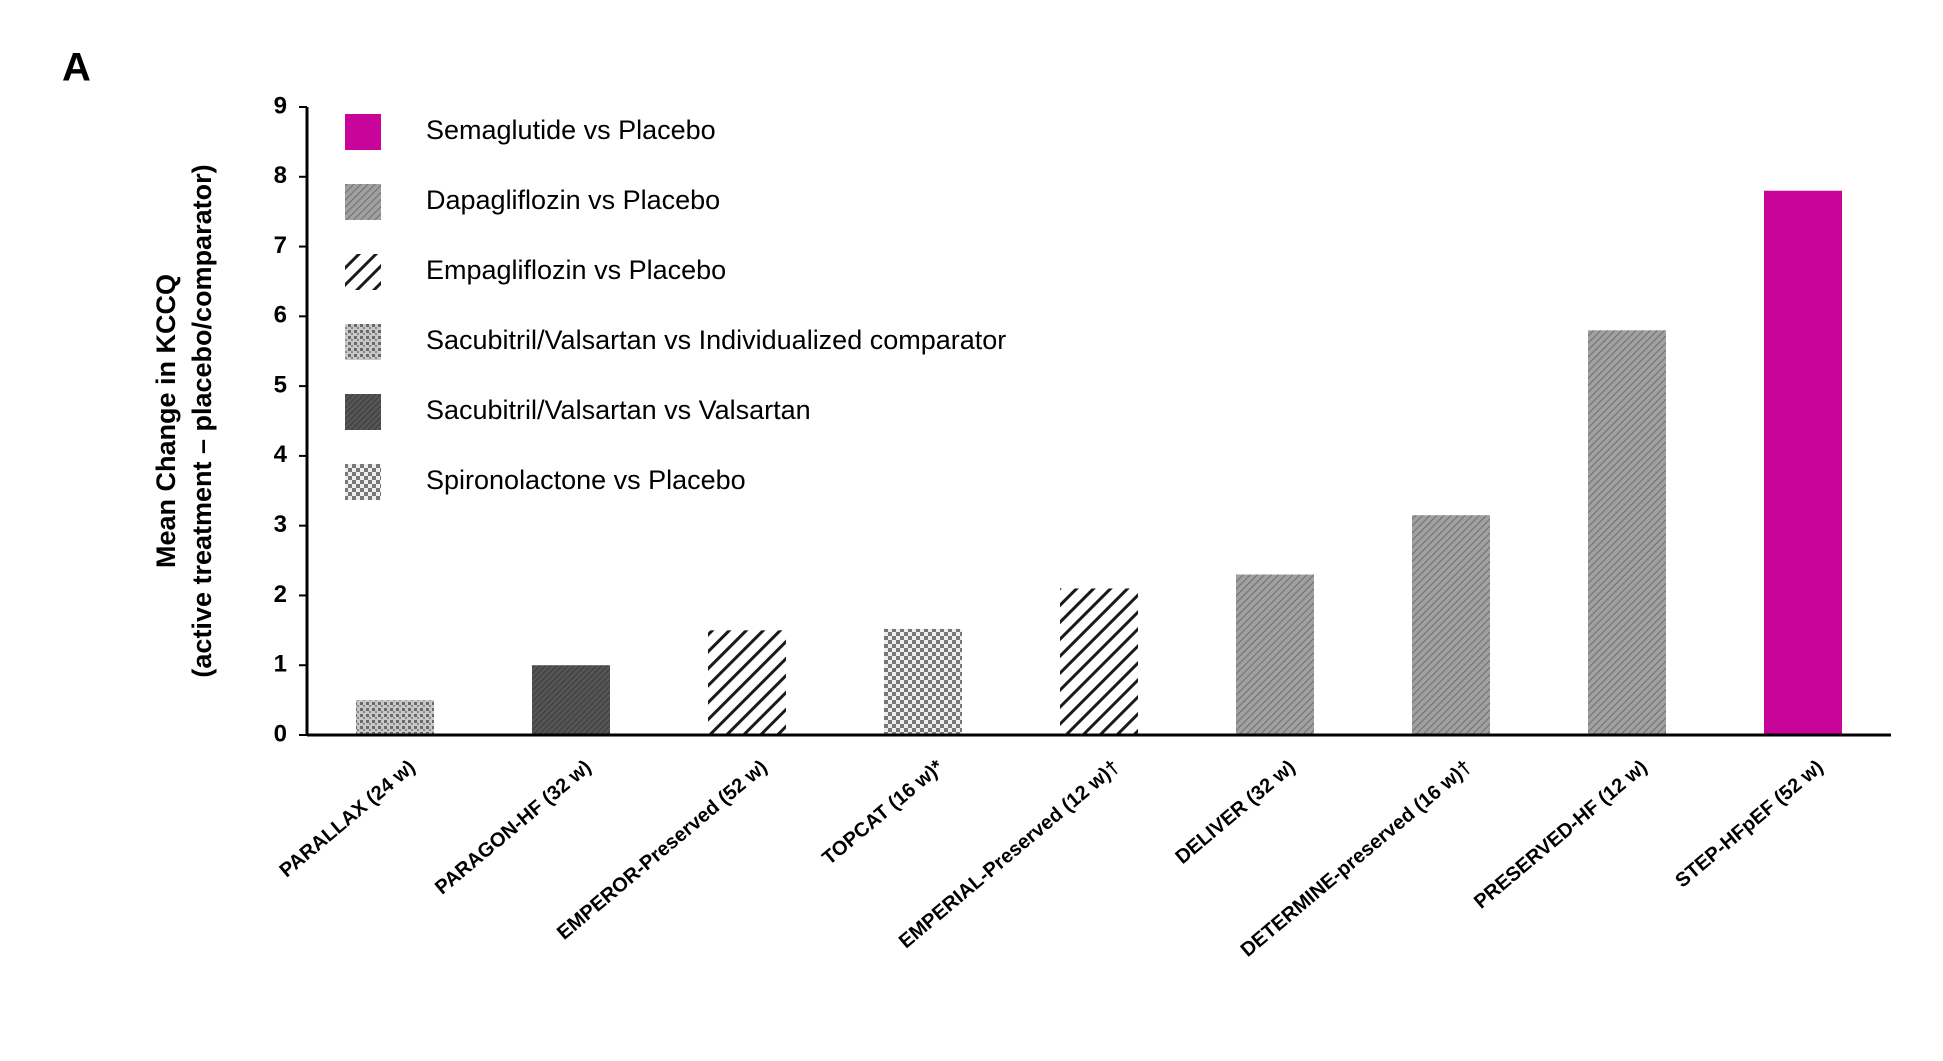  Describe the element at coordinates (280, 175) in the screenshot. I see `y-tick-label: 8` at that location.